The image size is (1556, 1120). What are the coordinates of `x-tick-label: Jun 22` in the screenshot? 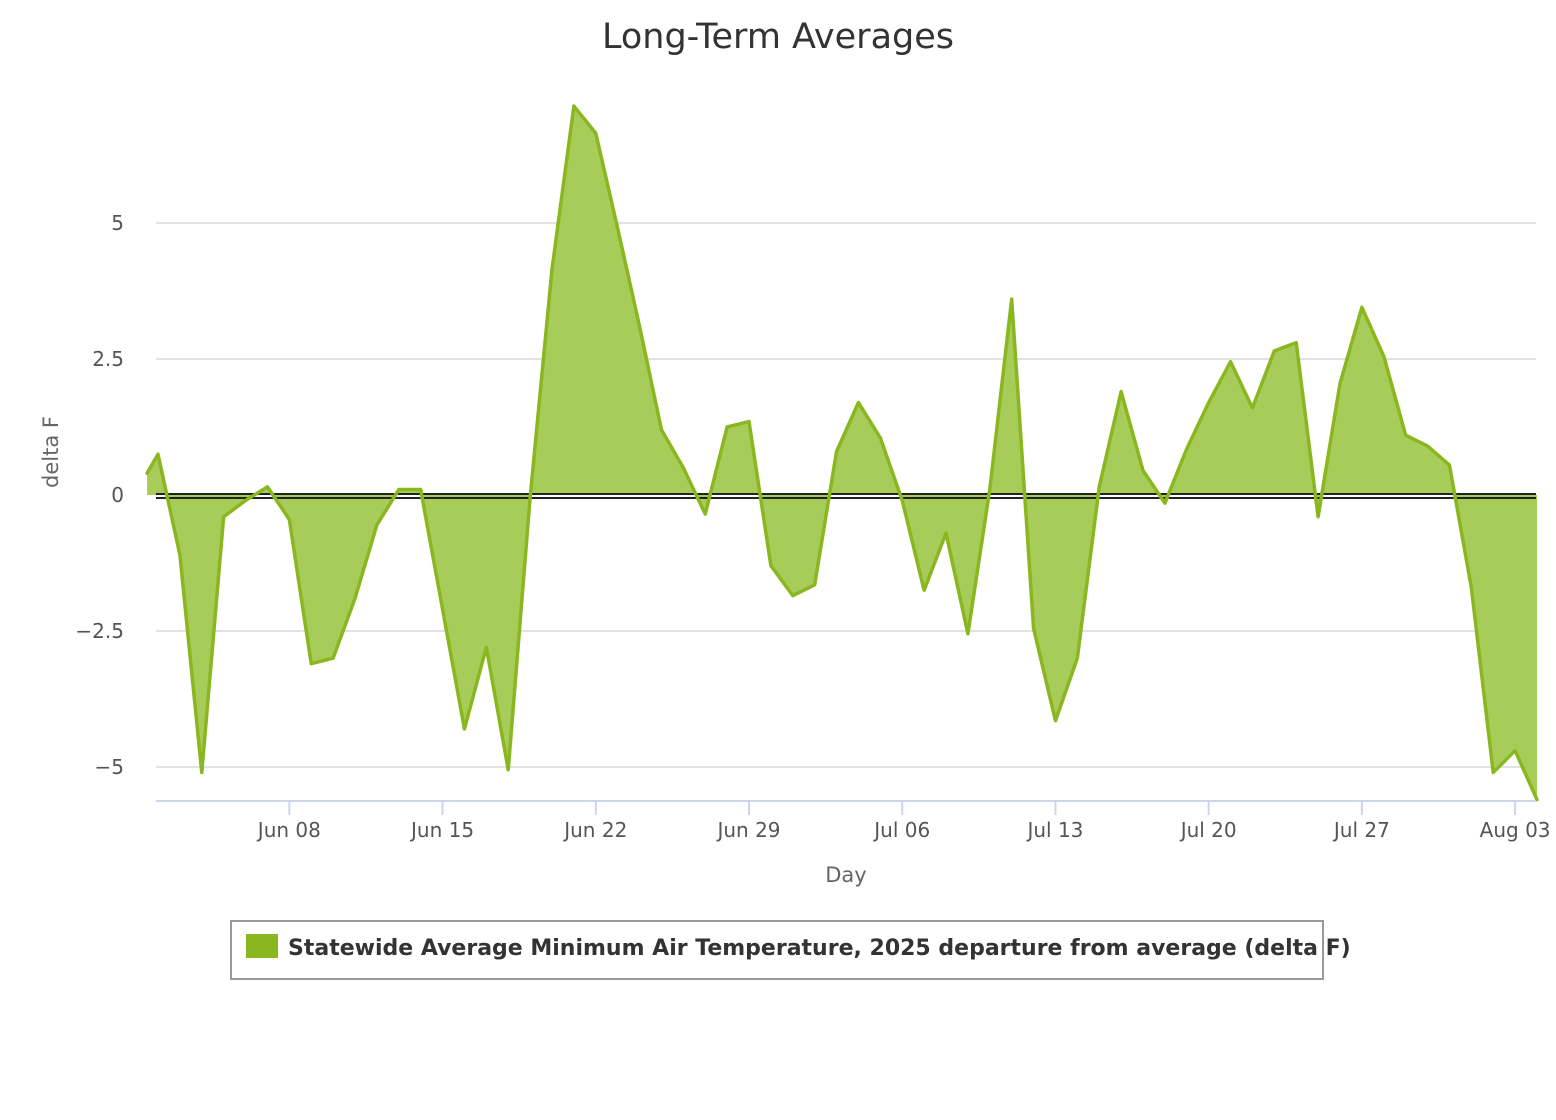 It's located at (594, 830).